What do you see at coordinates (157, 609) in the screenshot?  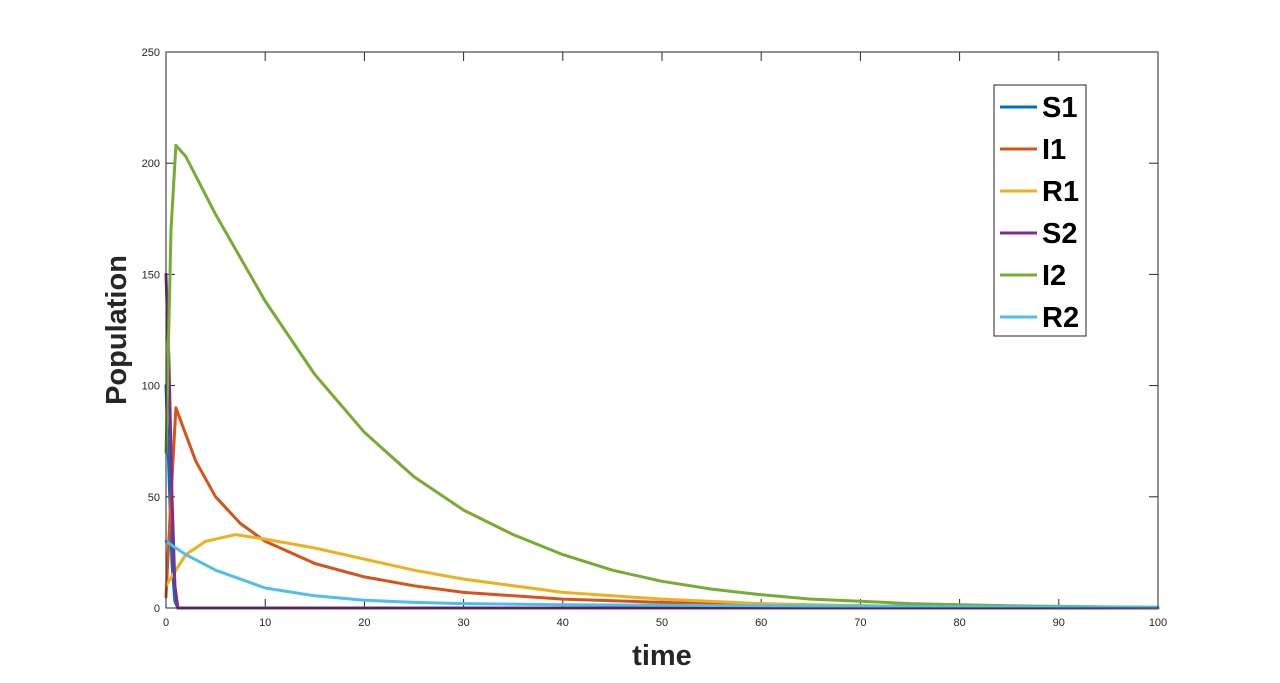 I see `y-tick-label: 0` at bounding box center [157, 609].